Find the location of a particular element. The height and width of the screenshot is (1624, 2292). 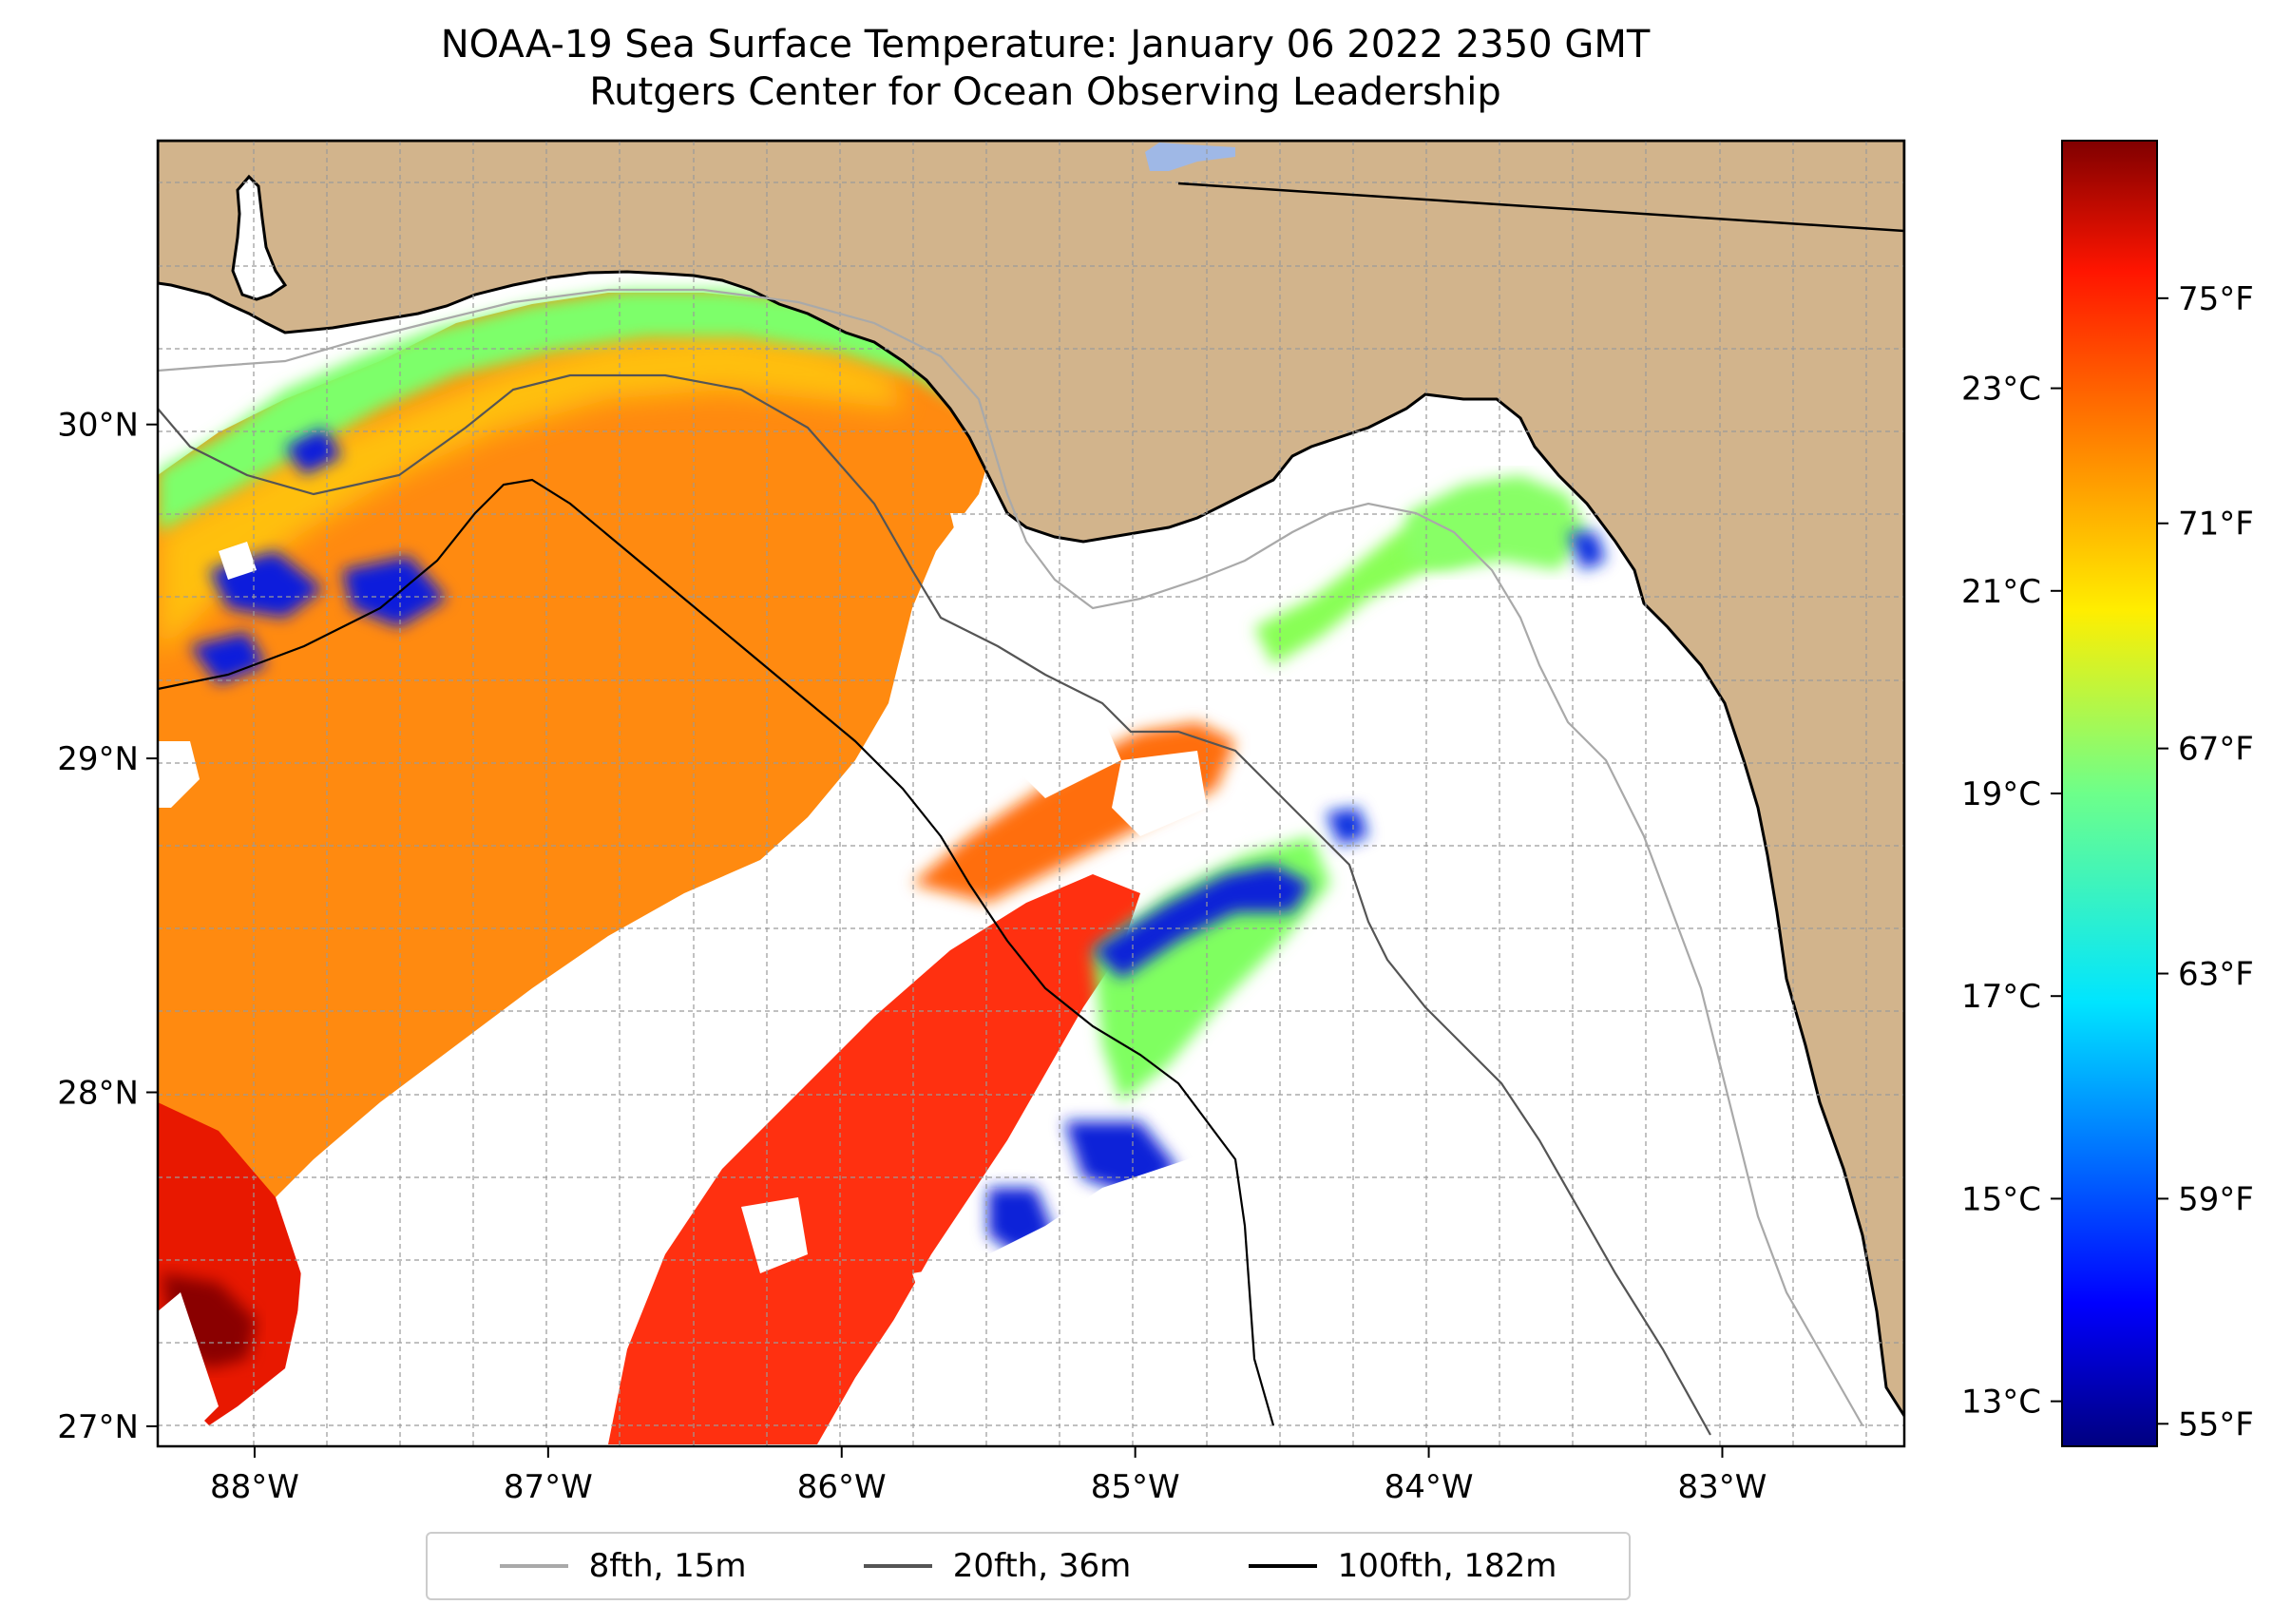

sst-southern-tongue is located at coordinates (874, 1159).